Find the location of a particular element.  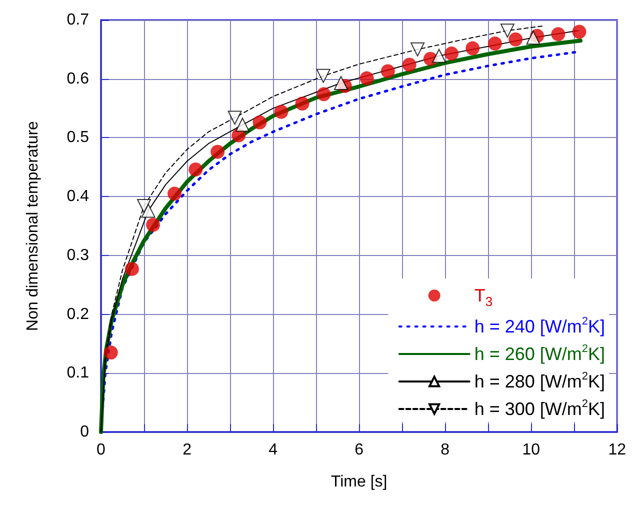

x-tick-label: 2 is located at coordinates (187, 450).